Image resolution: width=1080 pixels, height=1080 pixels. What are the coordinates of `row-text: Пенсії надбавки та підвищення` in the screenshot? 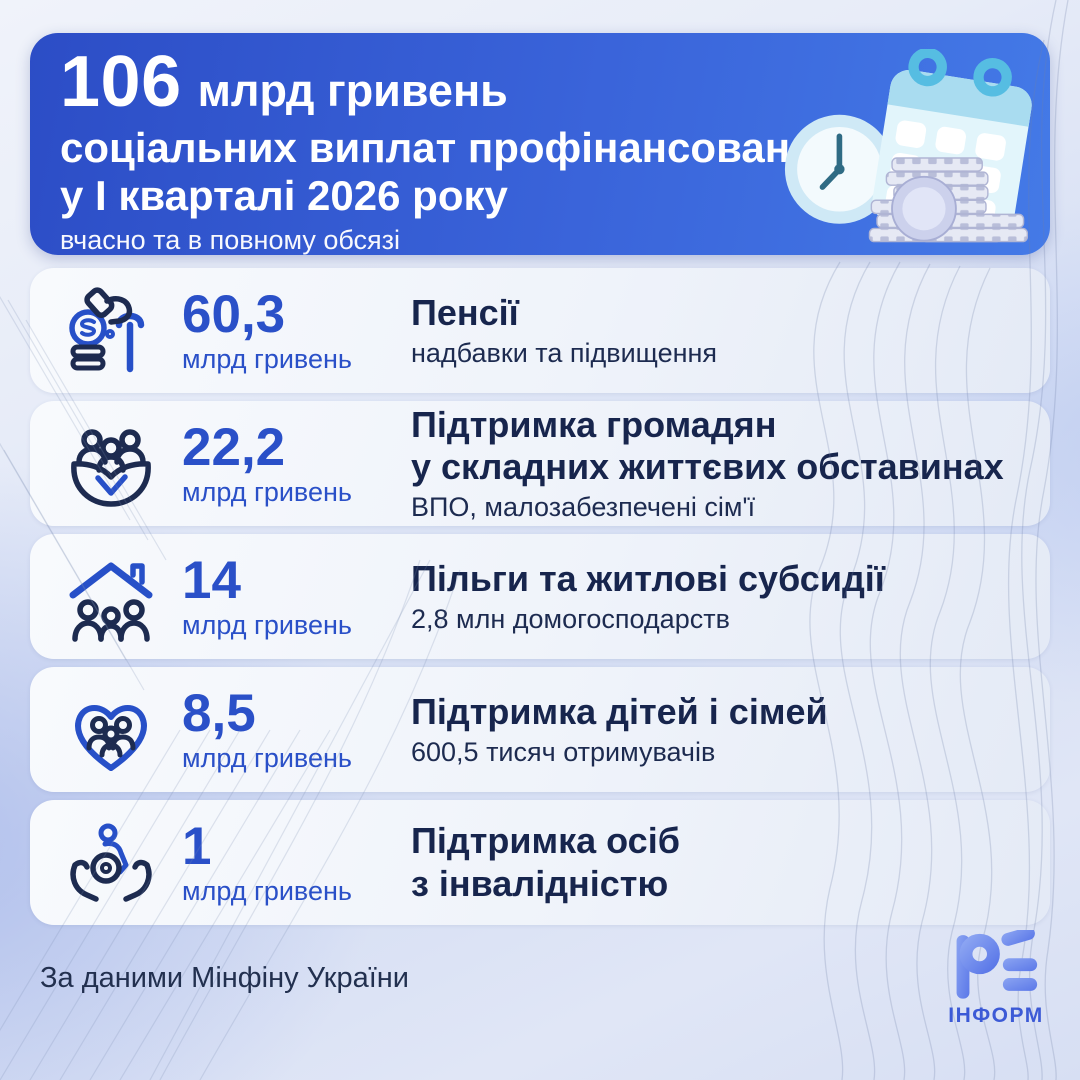 It's located at (569, 330).